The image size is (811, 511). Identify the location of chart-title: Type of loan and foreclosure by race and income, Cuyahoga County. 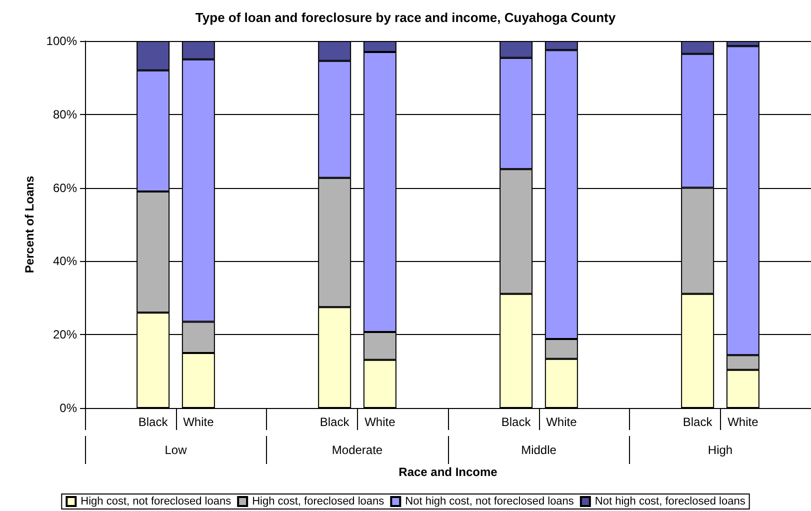
(405, 17).